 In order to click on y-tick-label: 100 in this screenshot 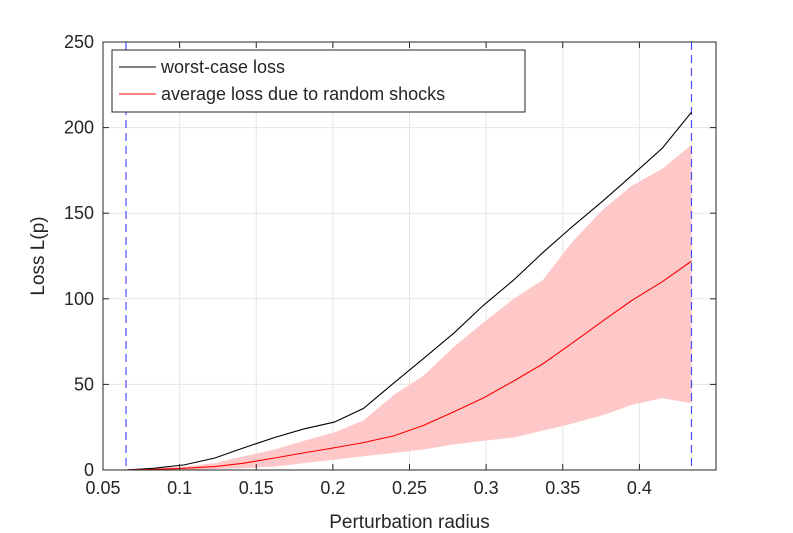, I will do `click(79, 299)`.